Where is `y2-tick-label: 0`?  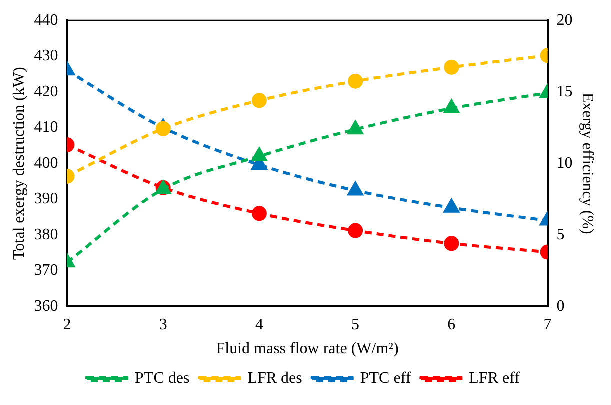
y2-tick-label: 0 is located at coordinates (560, 306).